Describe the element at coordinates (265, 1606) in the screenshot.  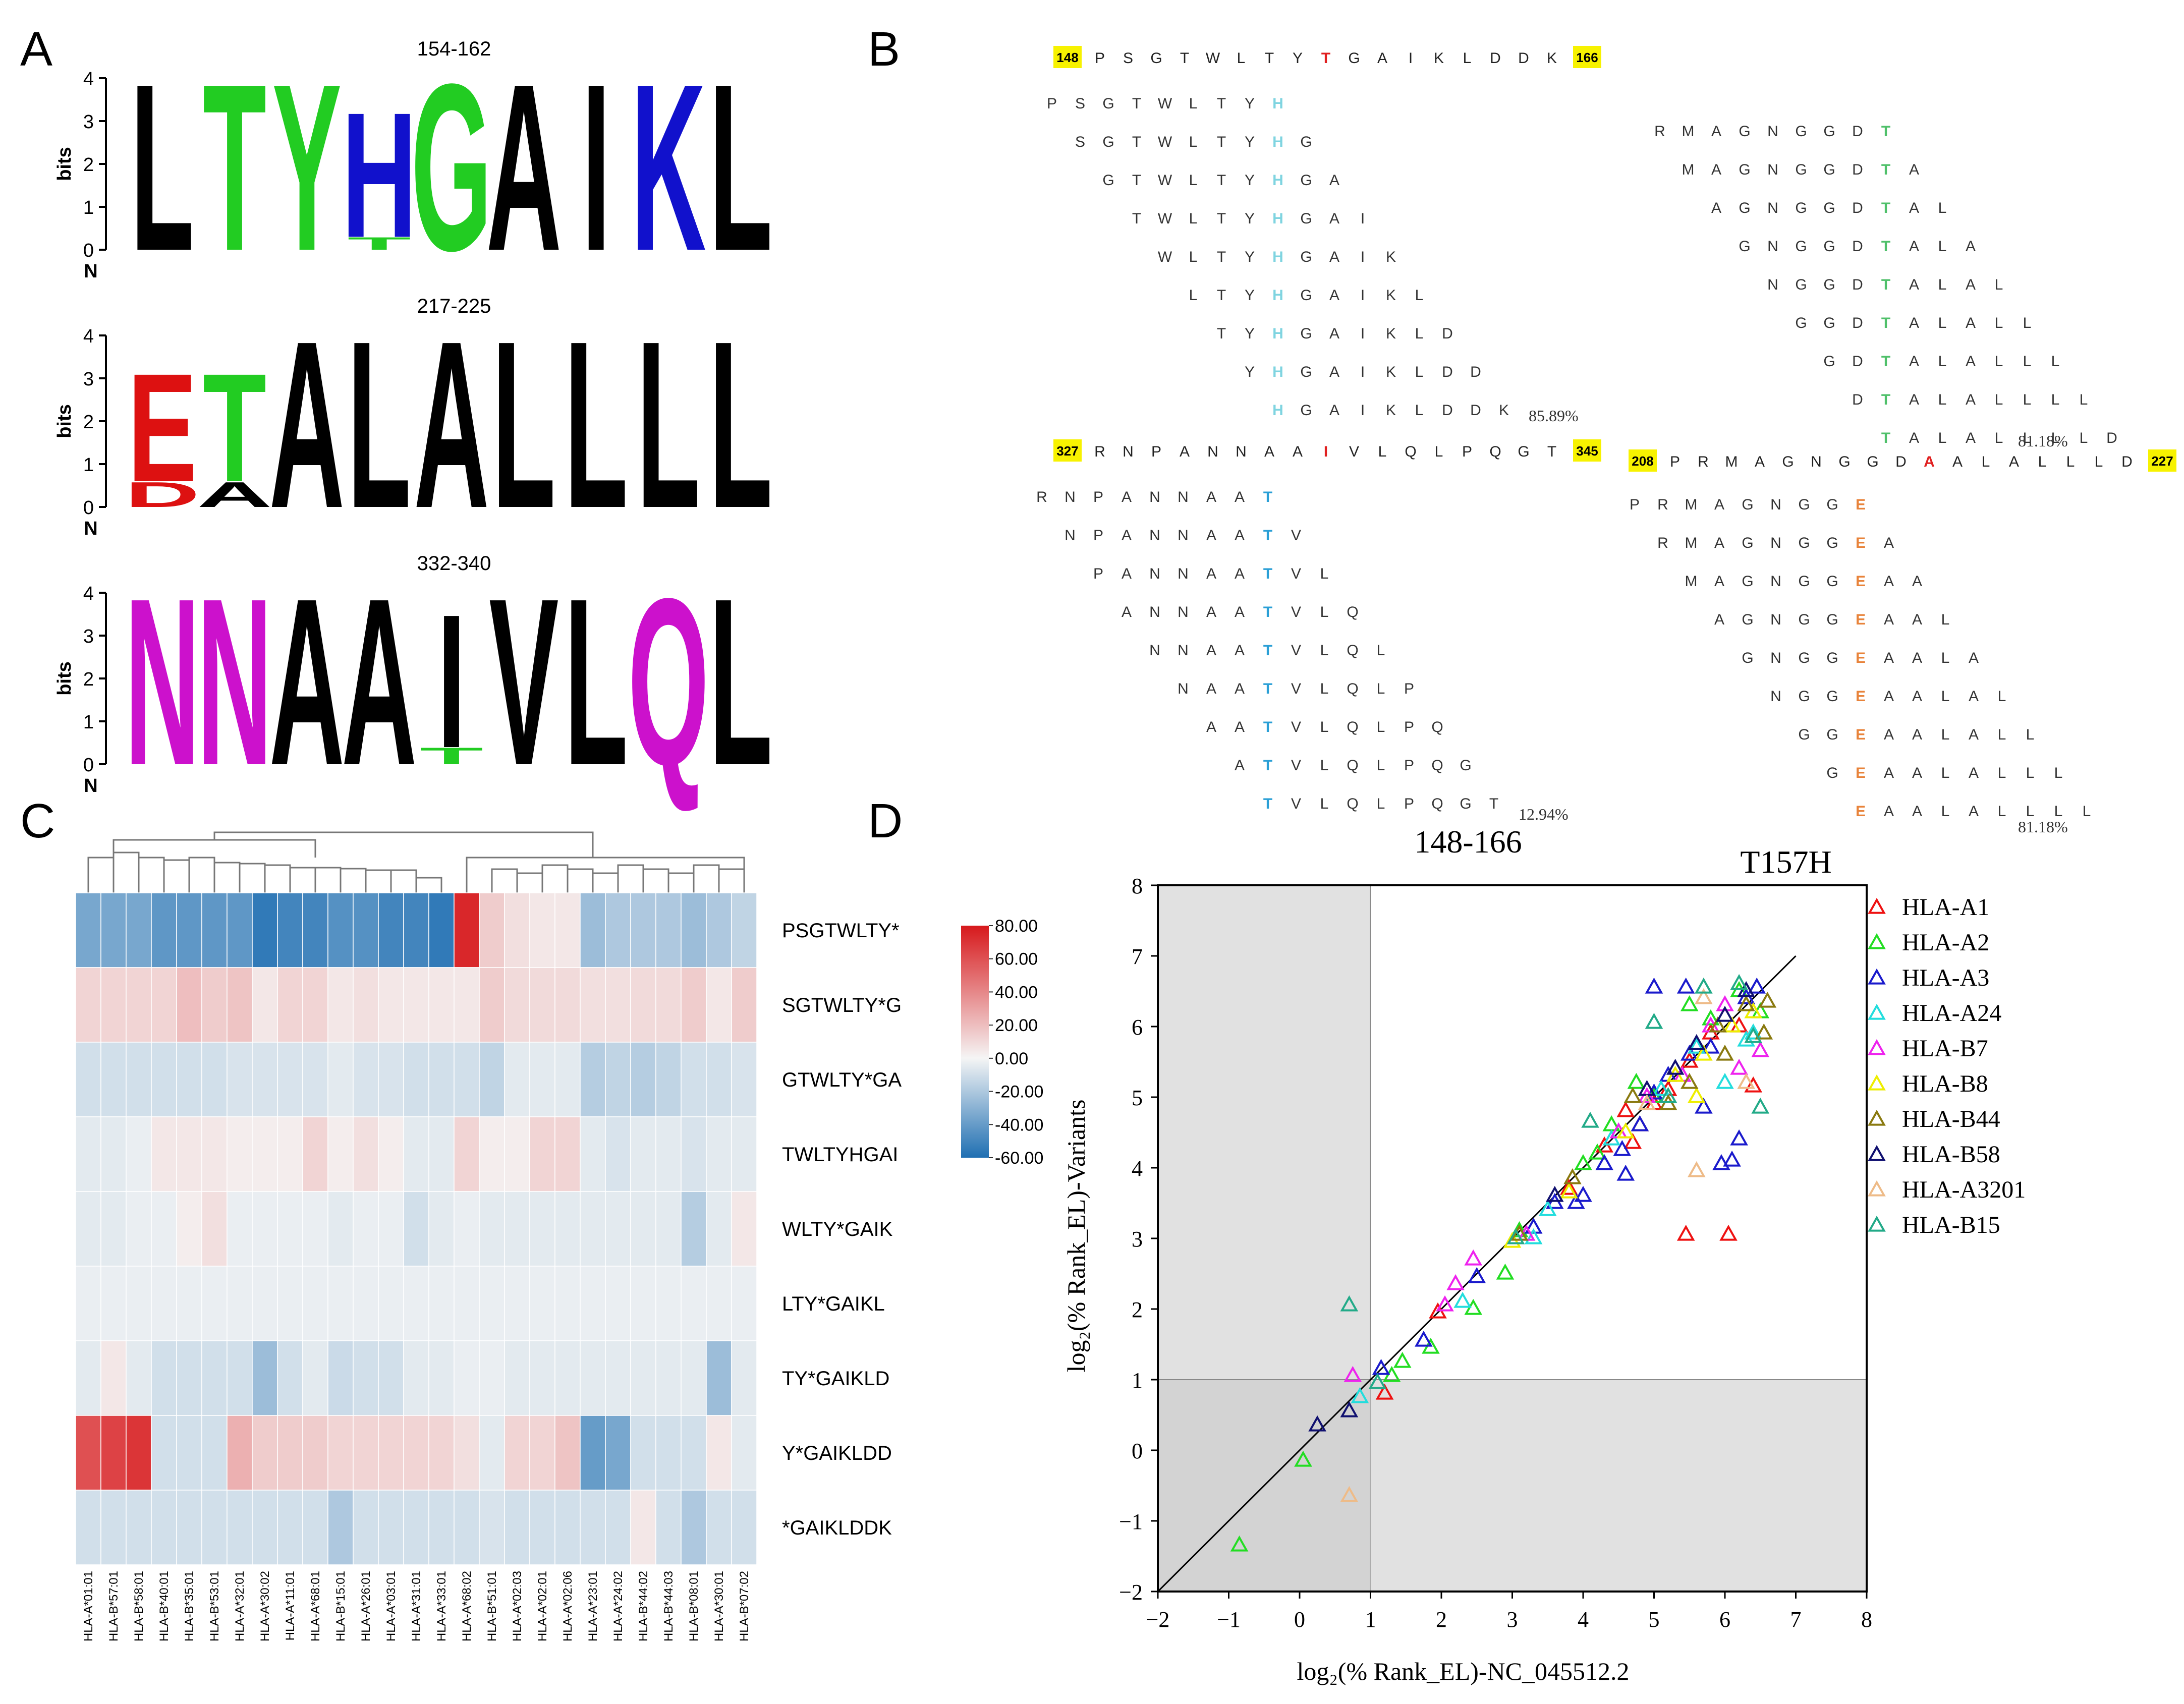
I see `heatmap-col-label: HLA-A*30:02` at that location.